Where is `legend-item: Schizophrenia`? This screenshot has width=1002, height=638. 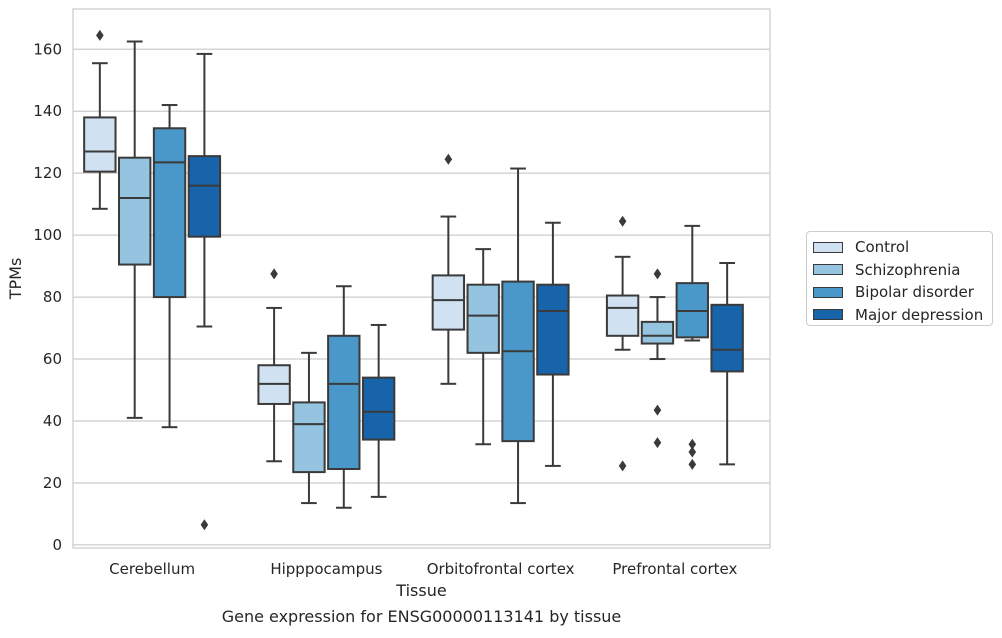
legend-item: Schizophrenia is located at coordinates (902, 270).